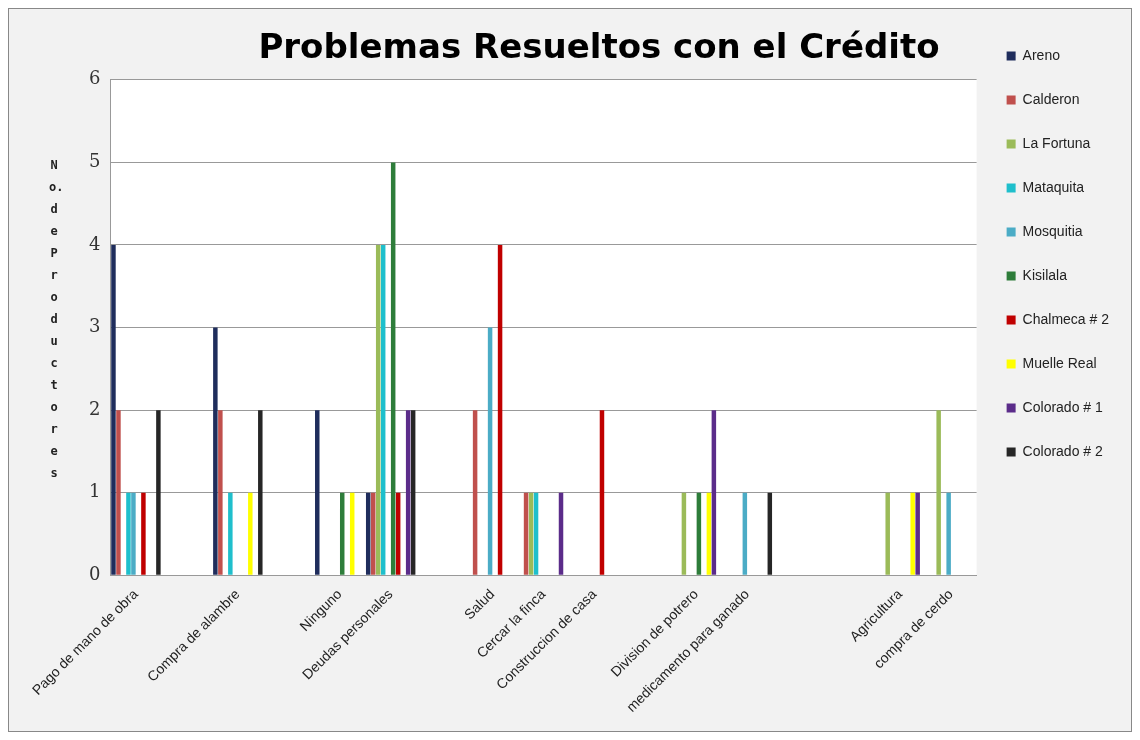 This screenshot has height=740, width=1140. Describe the element at coordinates (95, 78) in the screenshot. I see `y-tick-label: 6` at that location.